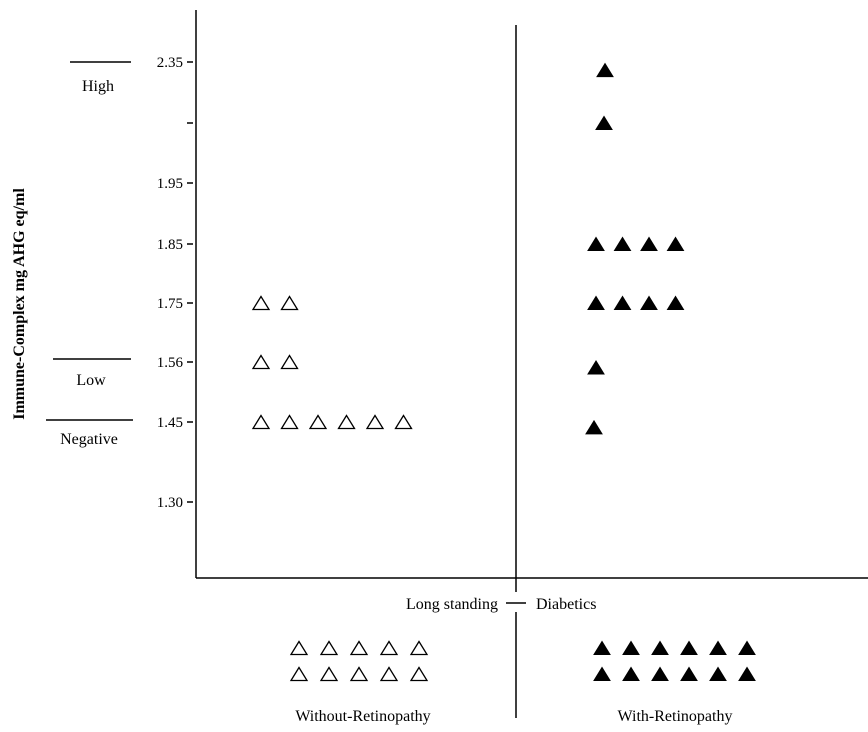  Describe the element at coordinates (170, 63) in the screenshot. I see `y-tick-label: 2.35` at that location.